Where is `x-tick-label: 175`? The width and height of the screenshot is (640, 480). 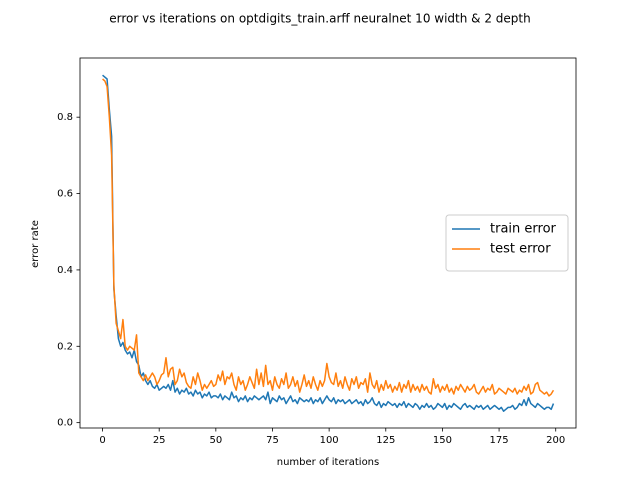 x-tick-label: 175 is located at coordinates (499, 440).